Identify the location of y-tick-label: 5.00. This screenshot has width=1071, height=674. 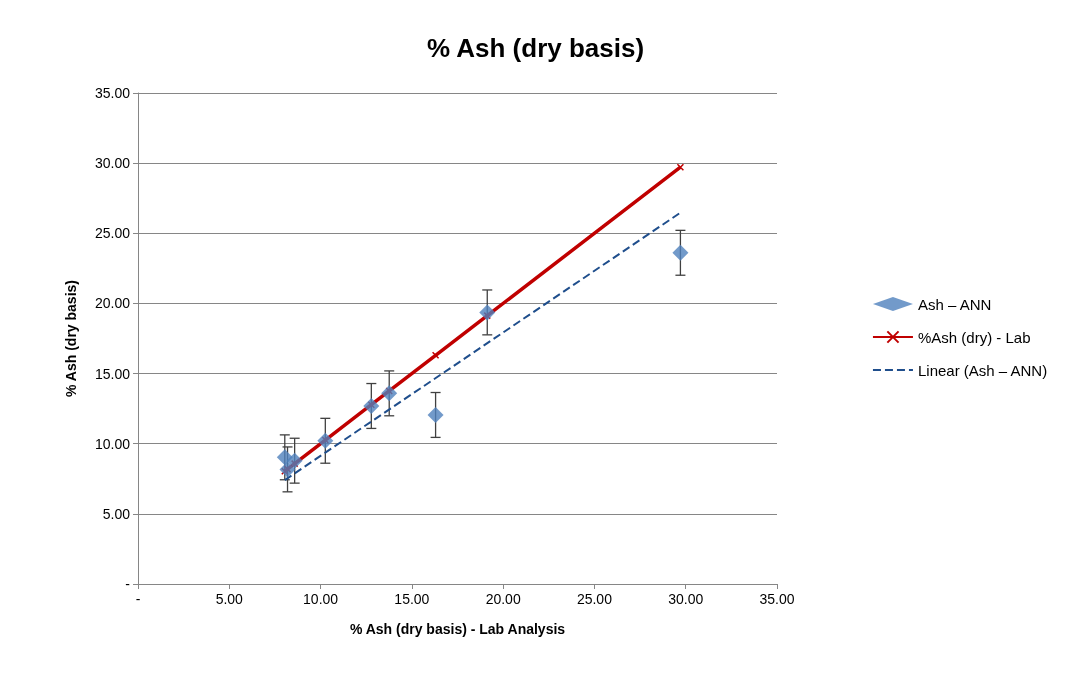
(116, 513).